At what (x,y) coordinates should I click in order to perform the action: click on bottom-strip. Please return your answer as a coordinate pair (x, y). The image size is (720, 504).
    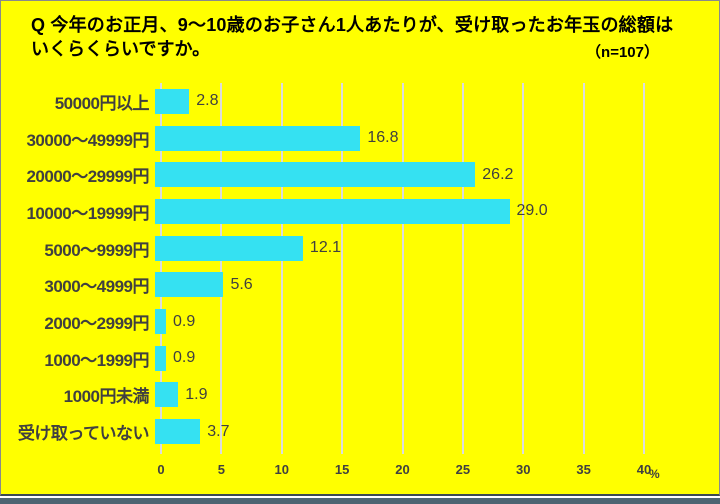
    Looking at the image, I should click on (360, 501).